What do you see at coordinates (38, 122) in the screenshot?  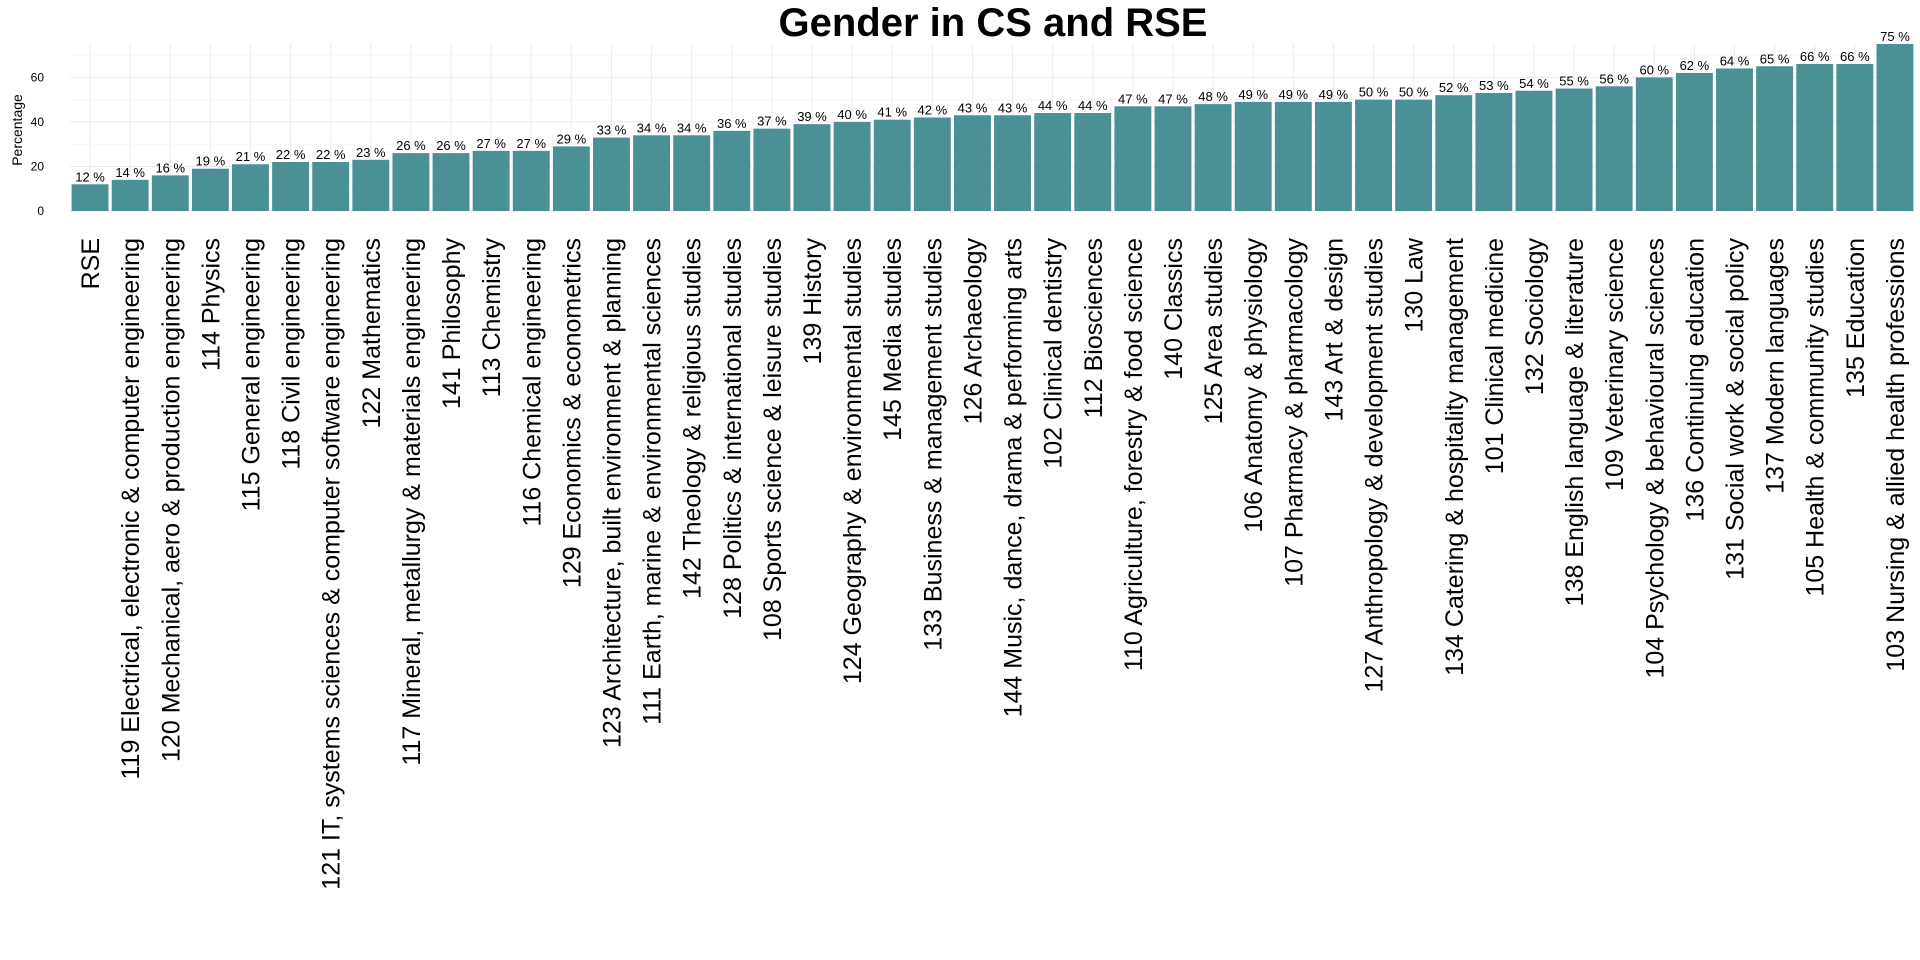 I see `y-tick-label: 40` at bounding box center [38, 122].